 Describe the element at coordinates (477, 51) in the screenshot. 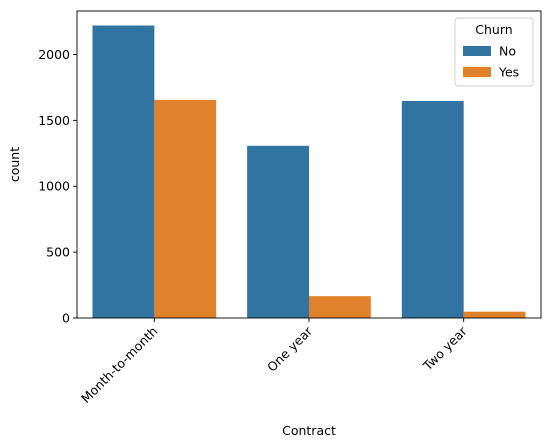

I see `legend-swatch-no` at that location.